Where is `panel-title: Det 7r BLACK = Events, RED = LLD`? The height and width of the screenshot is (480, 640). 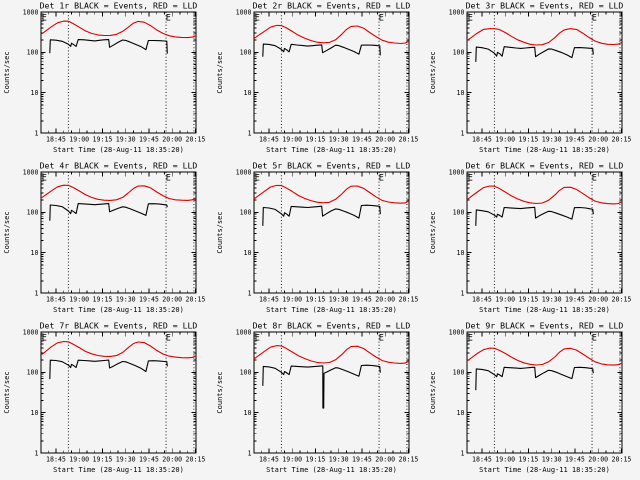
panel-title: Det 7r BLACK = Events, RED = LLD is located at coordinates (119, 326).